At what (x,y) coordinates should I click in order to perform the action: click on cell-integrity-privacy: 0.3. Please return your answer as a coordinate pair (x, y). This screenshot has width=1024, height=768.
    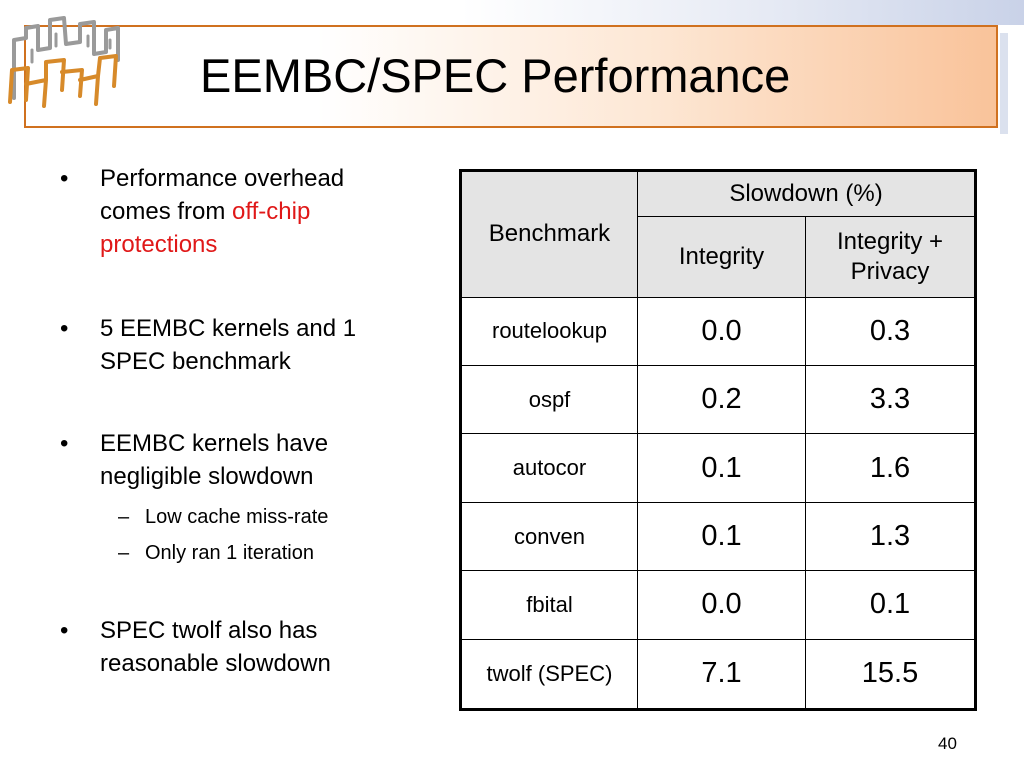
    Looking at the image, I should click on (891, 331).